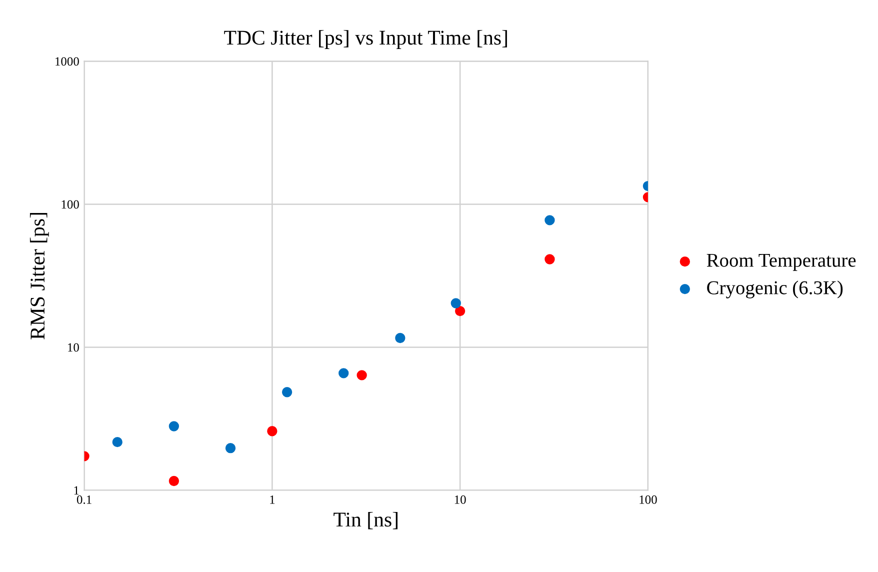 This screenshot has height=572, width=878. What do you see at coordinates (70, 204) in the screenshot?
I see `y-tick-label: 100` at bounding box center [70, 204].